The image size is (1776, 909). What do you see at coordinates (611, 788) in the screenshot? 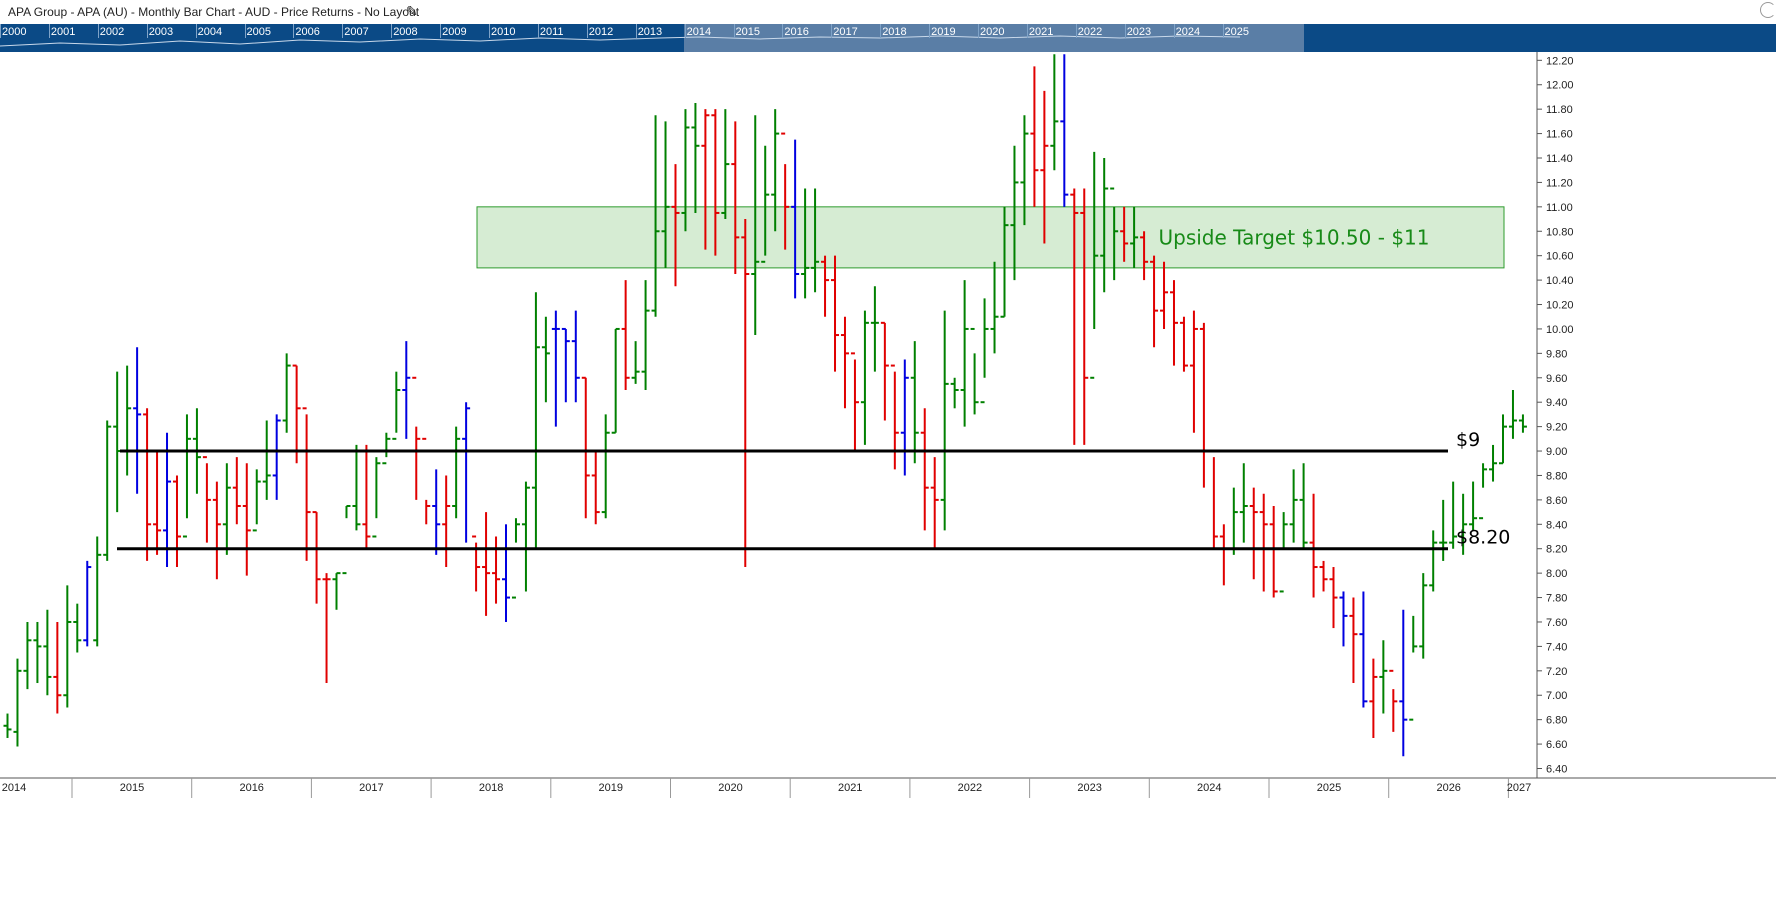
I see `x-tick-label: 2019` at bounding box center [611, 788].